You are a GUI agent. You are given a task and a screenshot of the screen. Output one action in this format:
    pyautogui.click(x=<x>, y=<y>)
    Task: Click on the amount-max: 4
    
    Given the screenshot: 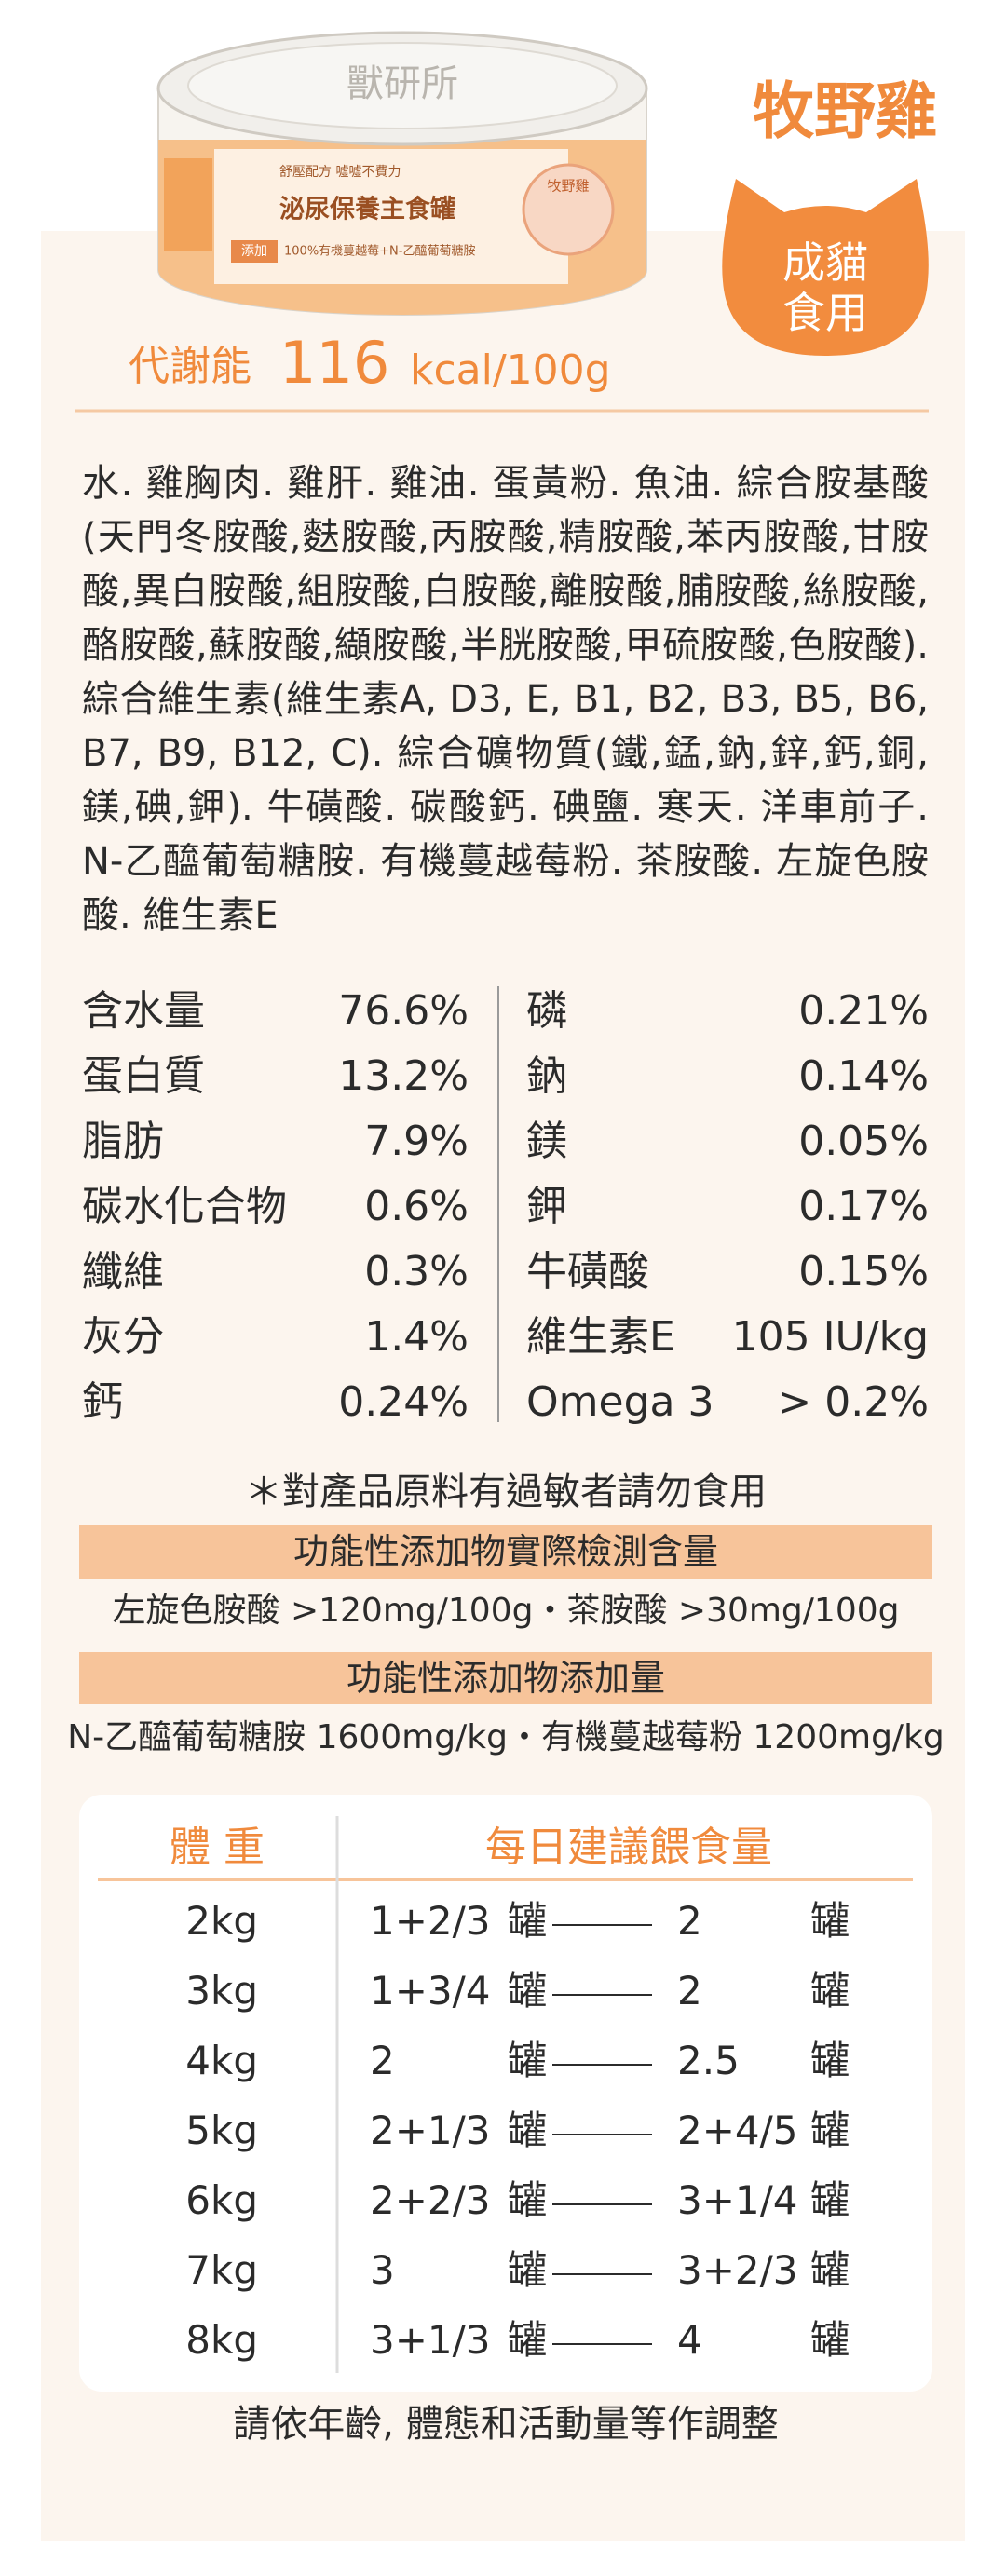 What is the action you would take?
    pyautogui.click(x=689, y=2340)
    